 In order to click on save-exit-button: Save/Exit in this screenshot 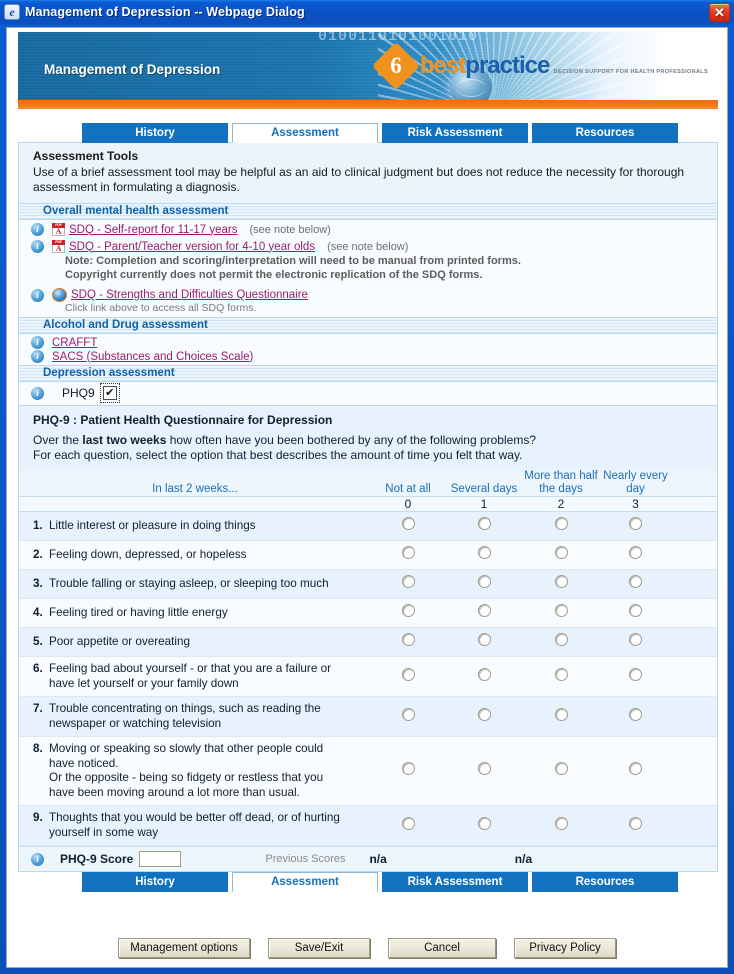, I will do `click(319, 948)`.